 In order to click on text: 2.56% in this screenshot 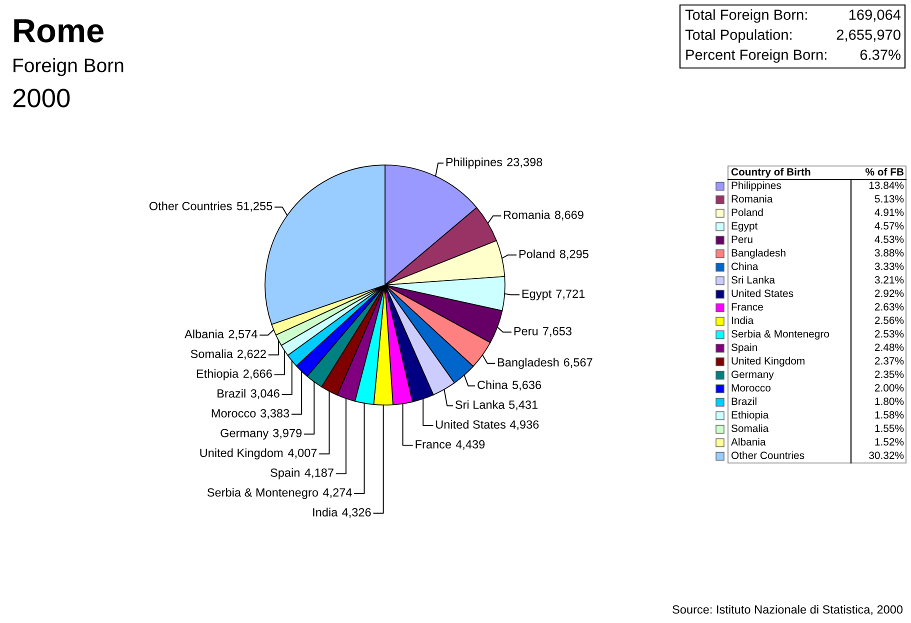, I will do `click(889, 320)`.